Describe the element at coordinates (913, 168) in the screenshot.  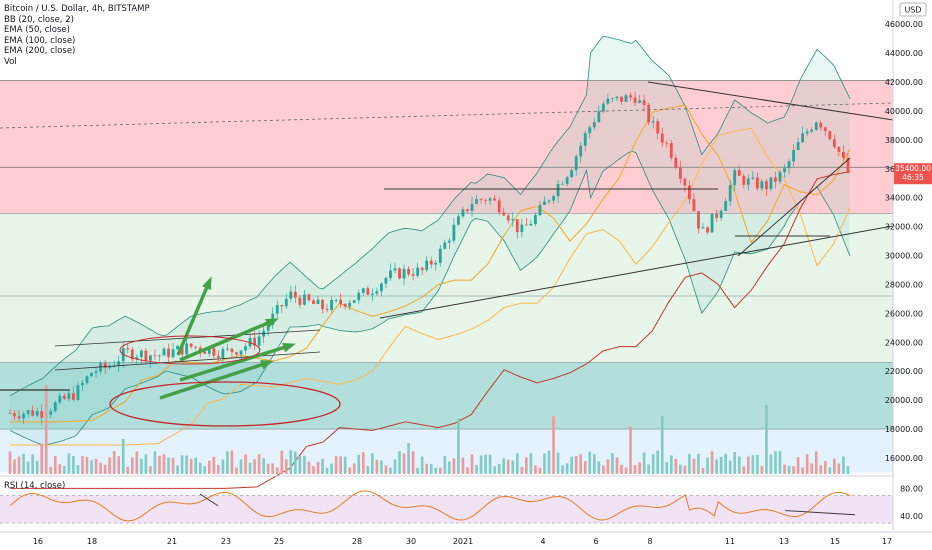
I see `current-price-label: 35400.00` at that location.